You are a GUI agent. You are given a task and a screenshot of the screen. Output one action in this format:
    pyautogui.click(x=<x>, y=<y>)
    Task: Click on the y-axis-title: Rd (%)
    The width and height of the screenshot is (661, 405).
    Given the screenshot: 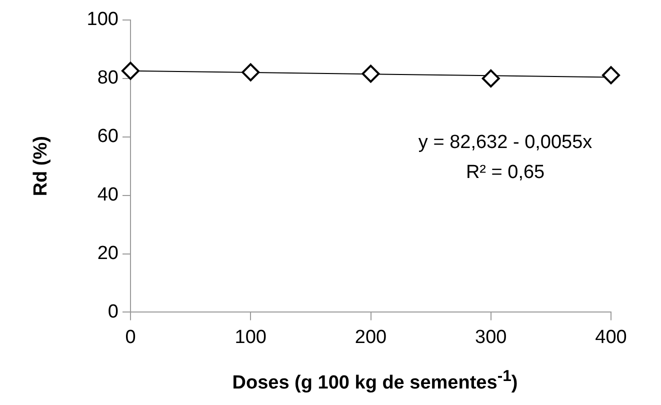 What is the action you would take?
    pyautogui.click(x=41, y=166)
    